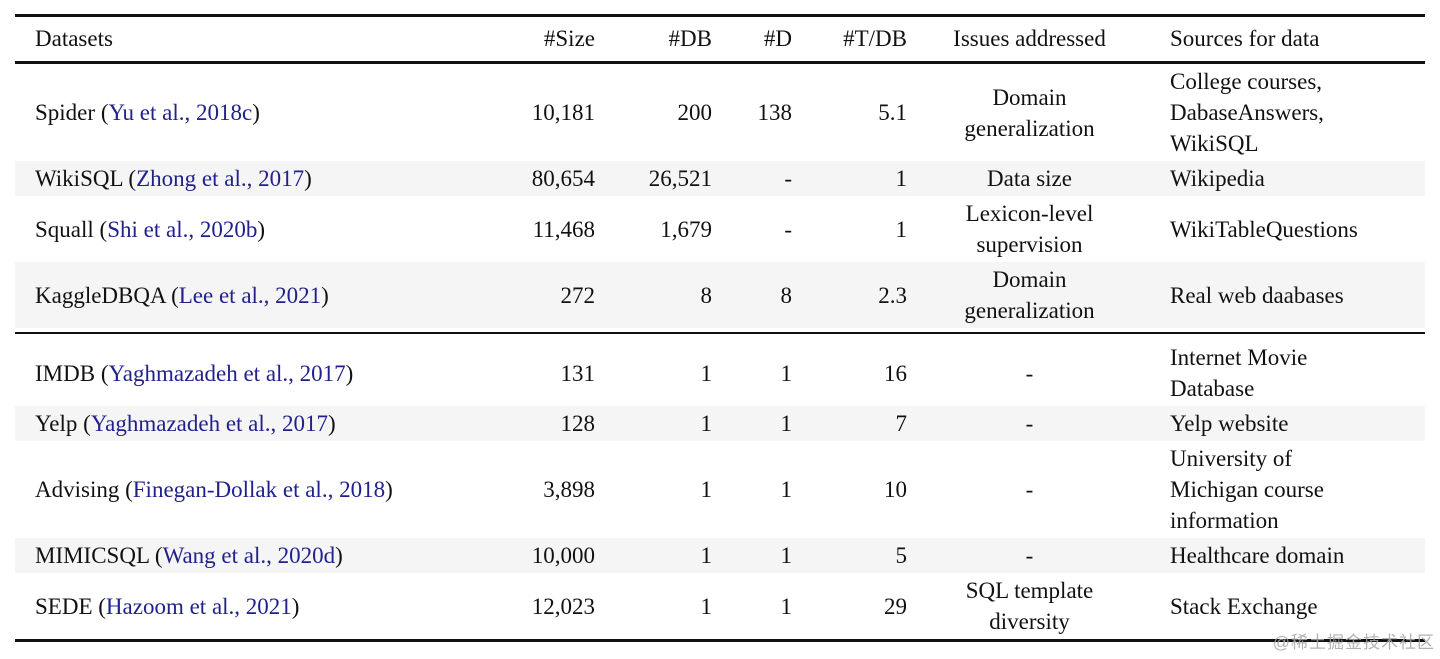 Image resolution: width=1440 pixels, height=659 pixels. I want to click on sources-cell: College courses, DabaseAnswers, WikiSQL, so click(1247, 112).